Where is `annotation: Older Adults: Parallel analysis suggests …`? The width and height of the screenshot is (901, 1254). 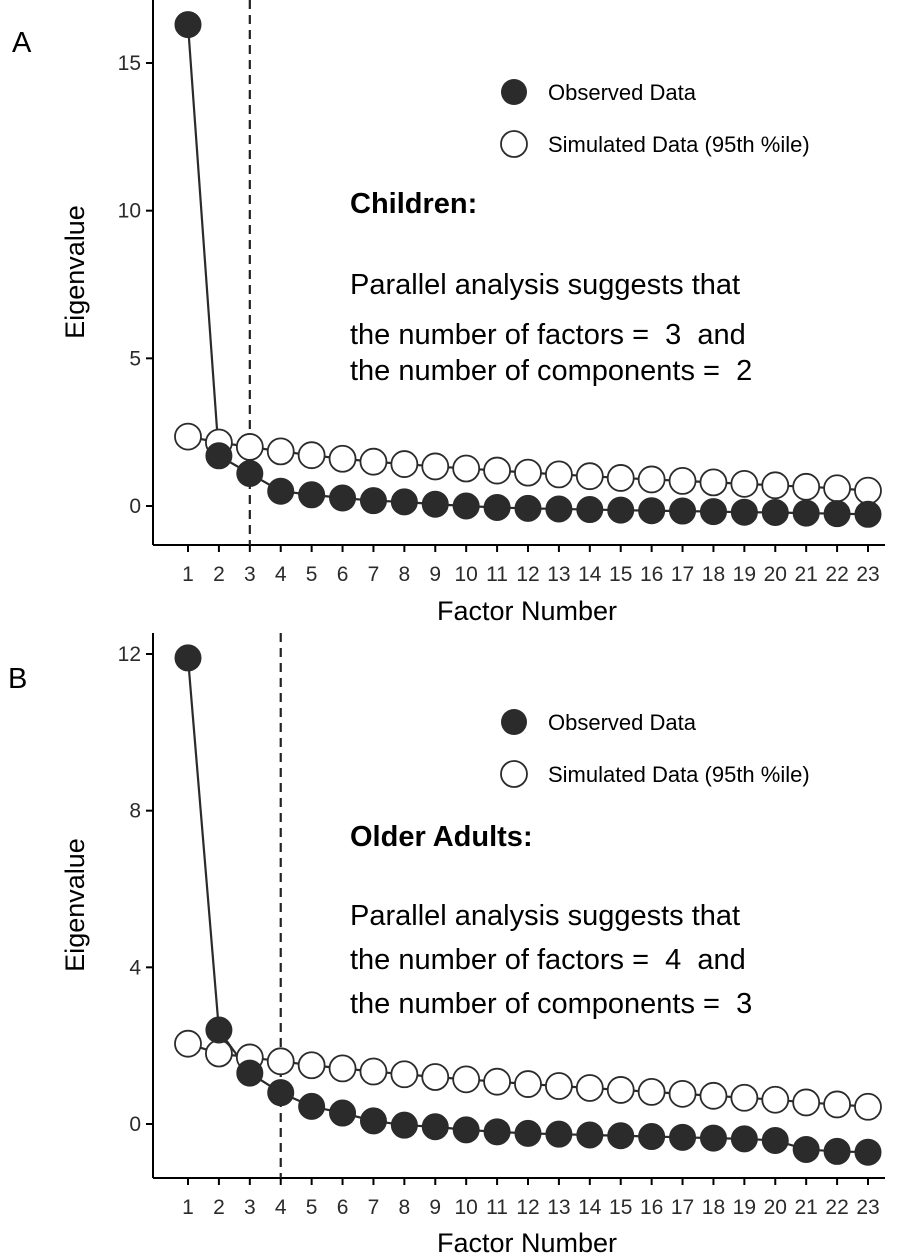 annotation: Older Adults: Parallel analysis suggests … is located at coordinates (551, 920).